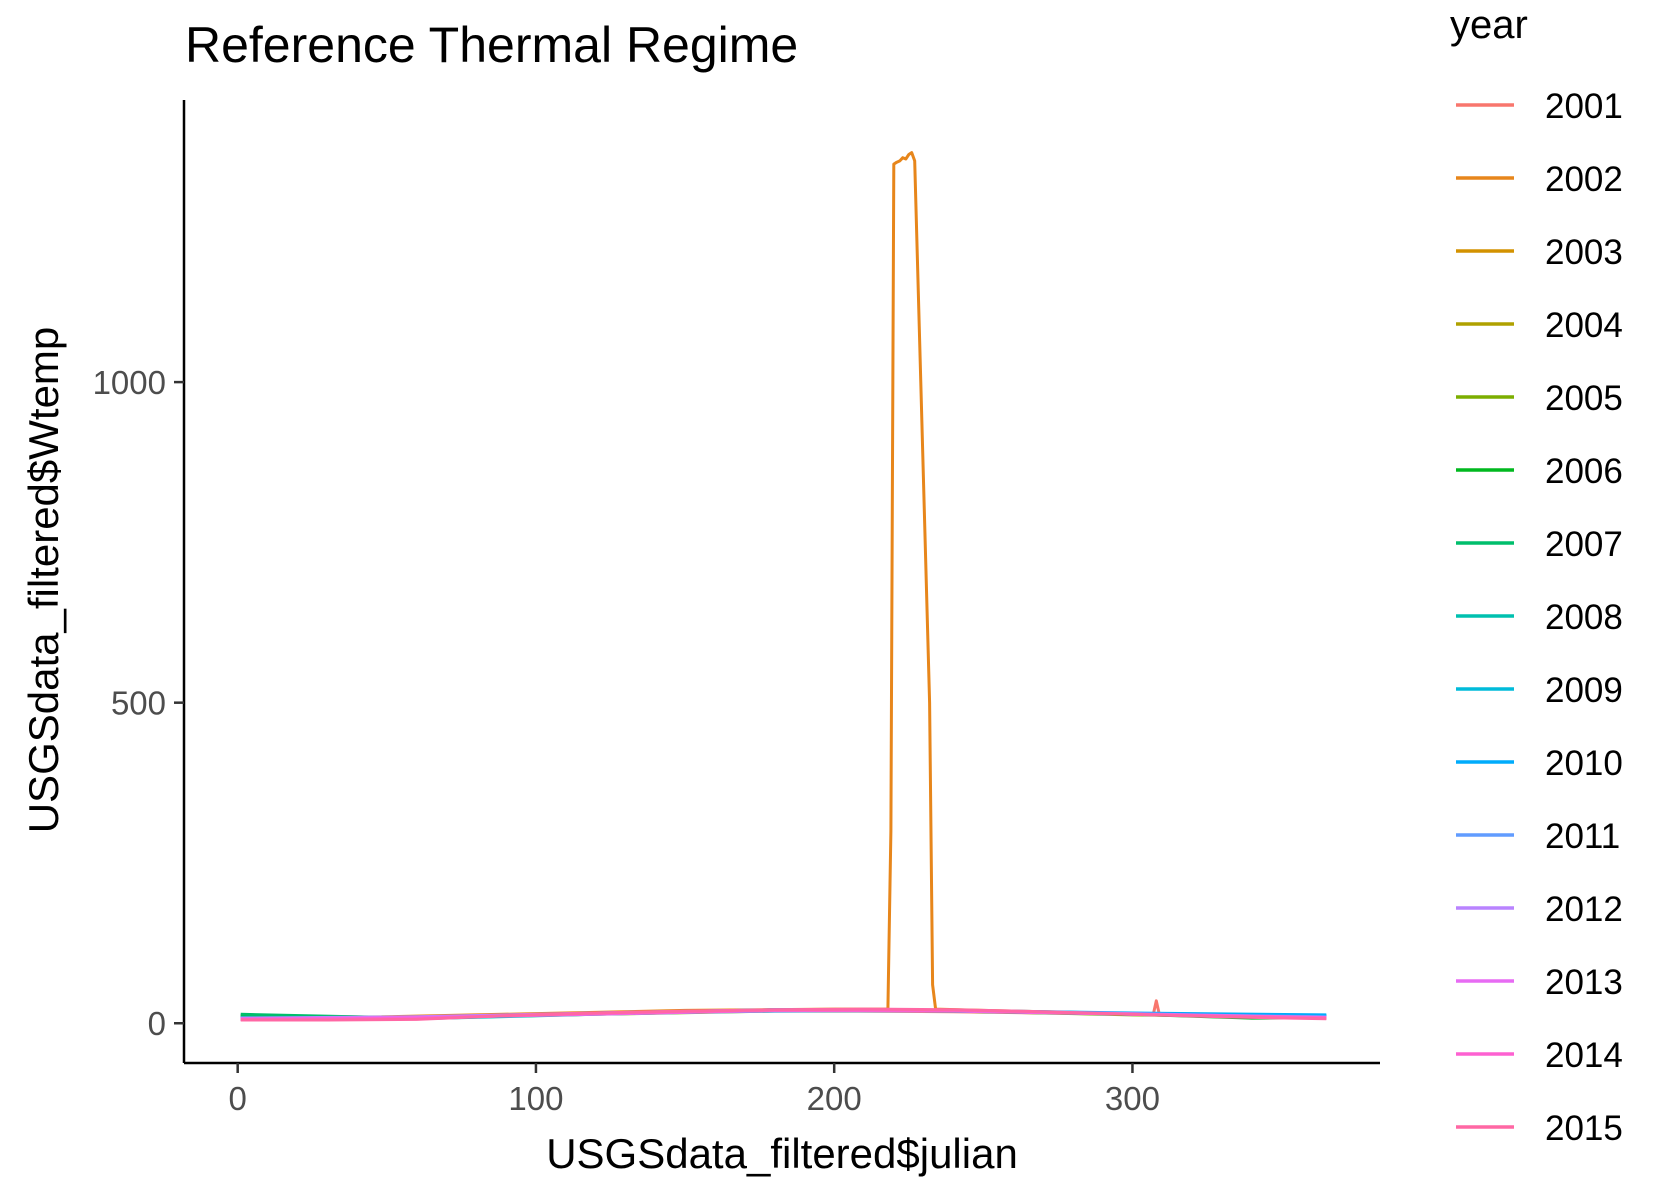  I want to click on legend-label: 2009, so click(1584, 690).